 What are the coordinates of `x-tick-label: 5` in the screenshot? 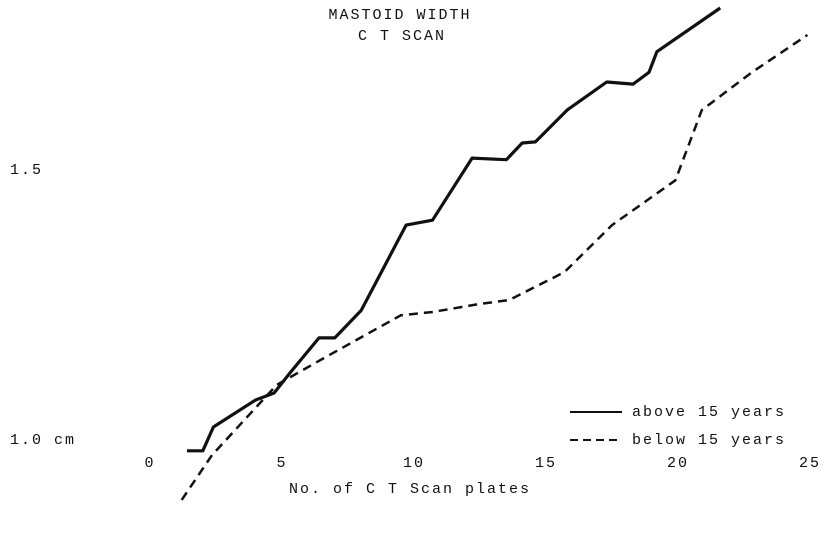 It's located at (281, 463).